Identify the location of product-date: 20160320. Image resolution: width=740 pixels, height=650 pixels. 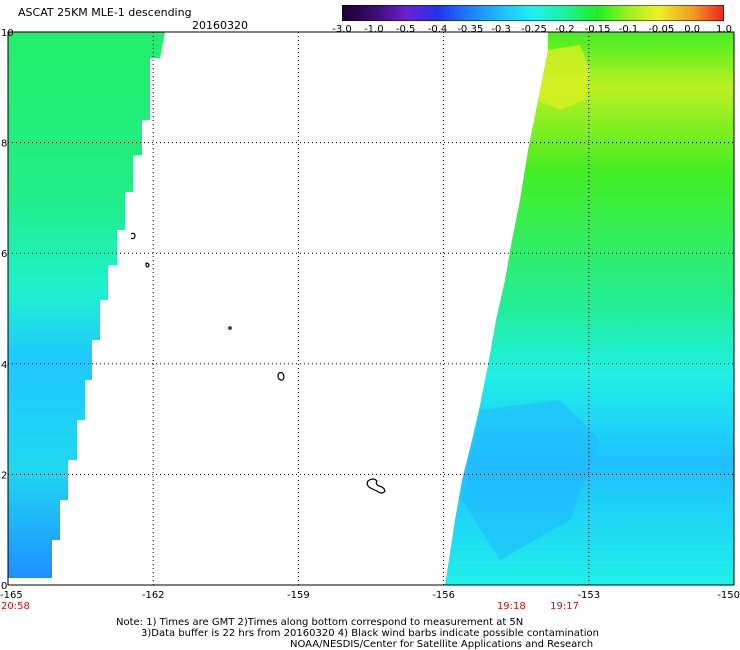
(220, 25).